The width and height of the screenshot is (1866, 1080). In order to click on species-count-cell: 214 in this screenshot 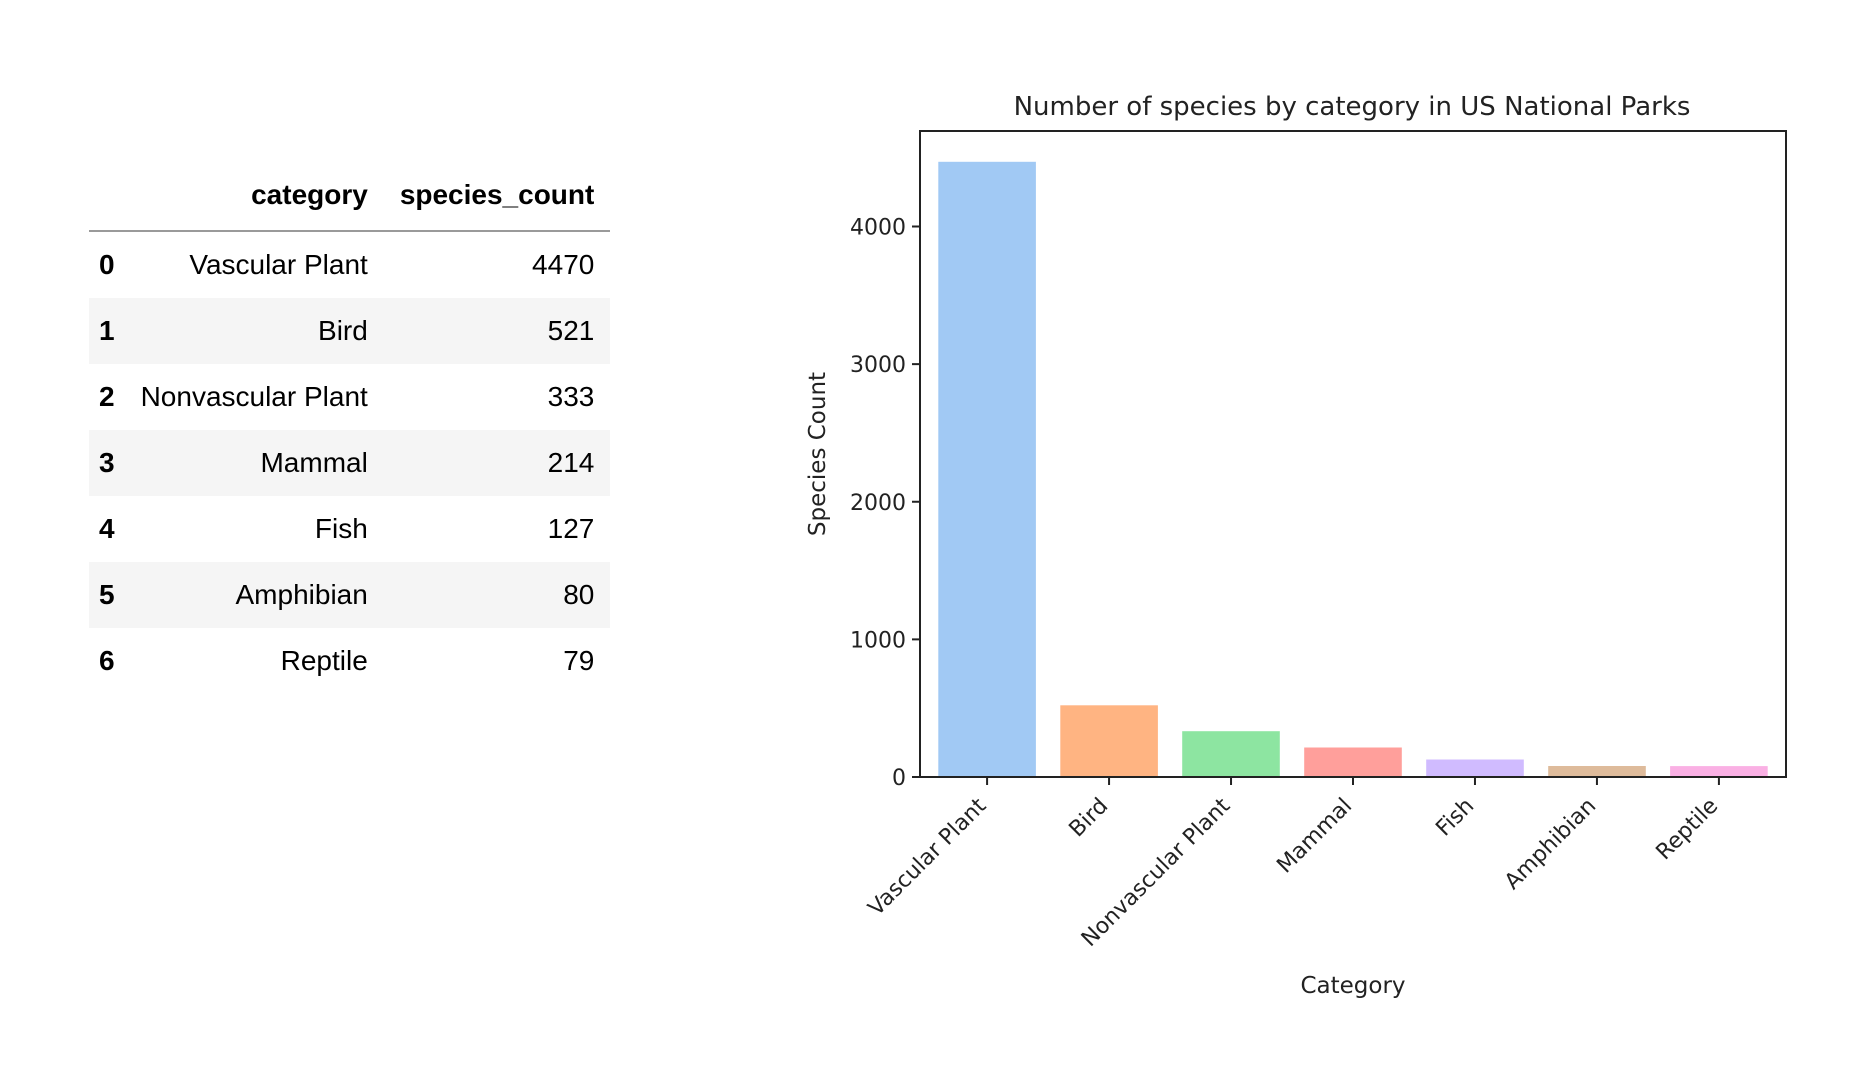, I will do `click(571, 462)`.